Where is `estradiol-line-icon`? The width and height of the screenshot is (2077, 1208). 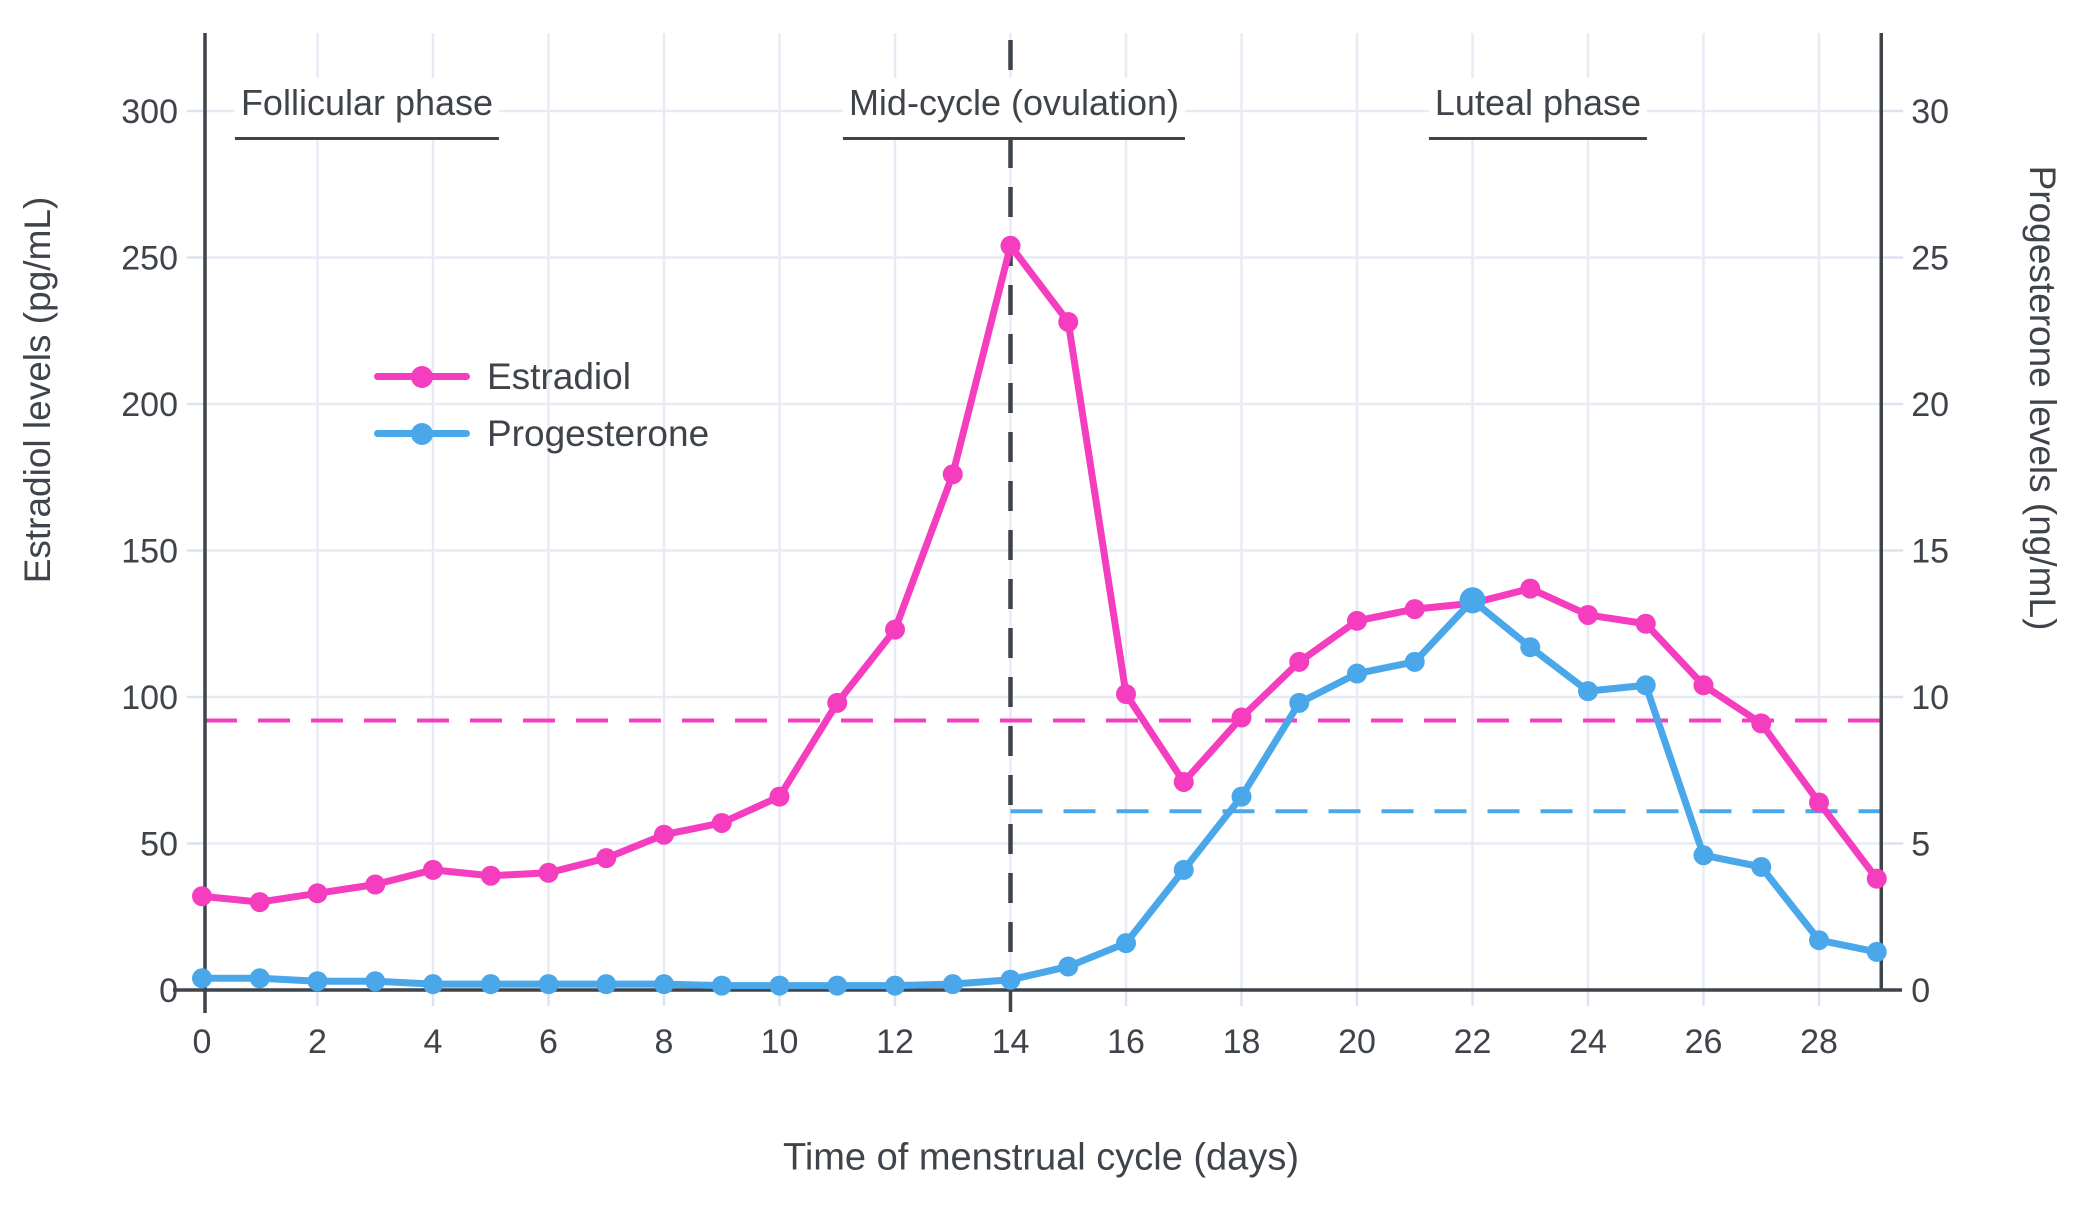 estradiol-line-icon is located at coordinates (422, 376).